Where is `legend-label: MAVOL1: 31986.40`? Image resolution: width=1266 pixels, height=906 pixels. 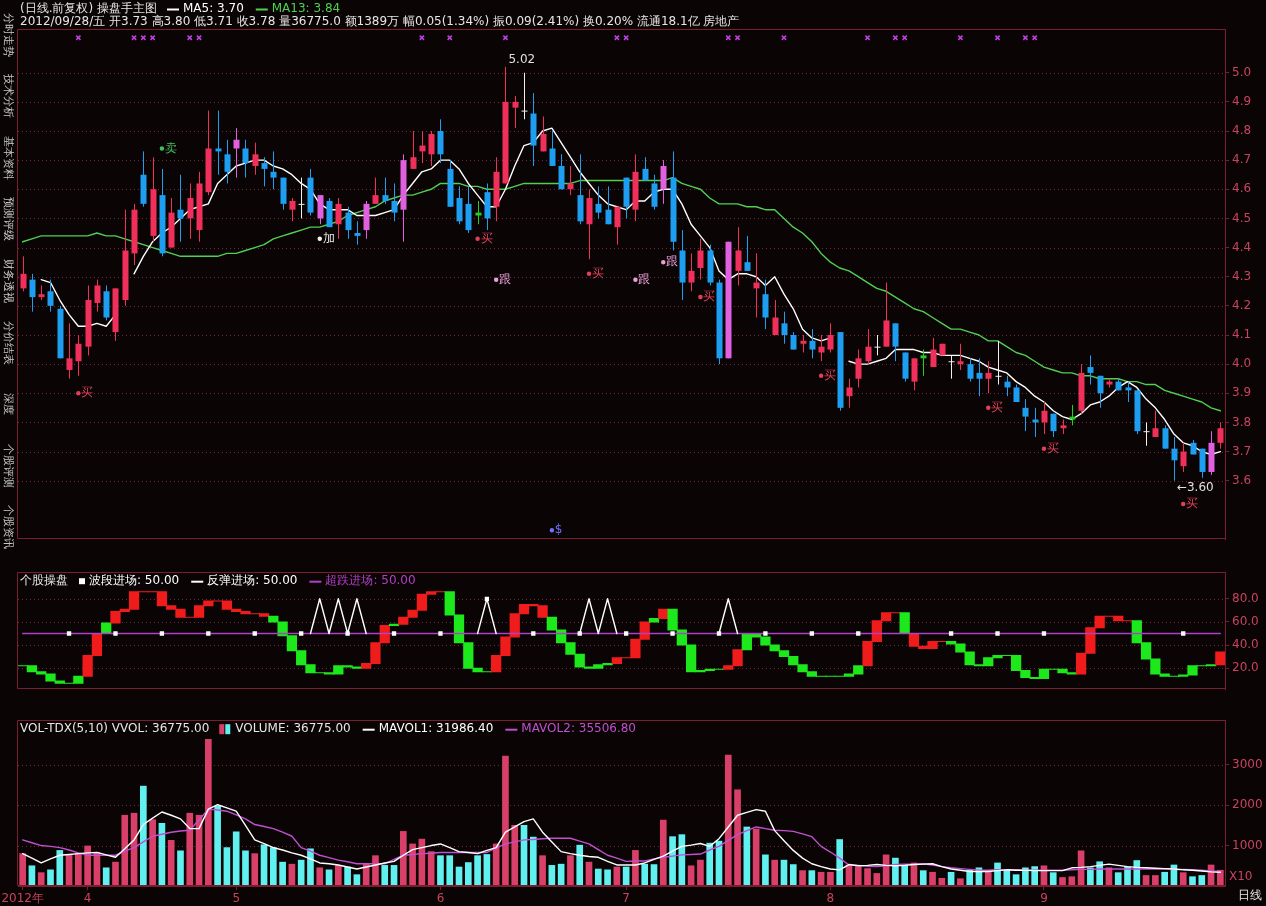
legend-label: MAVOL1: 31986.40 is located at coordinates (436, 728).